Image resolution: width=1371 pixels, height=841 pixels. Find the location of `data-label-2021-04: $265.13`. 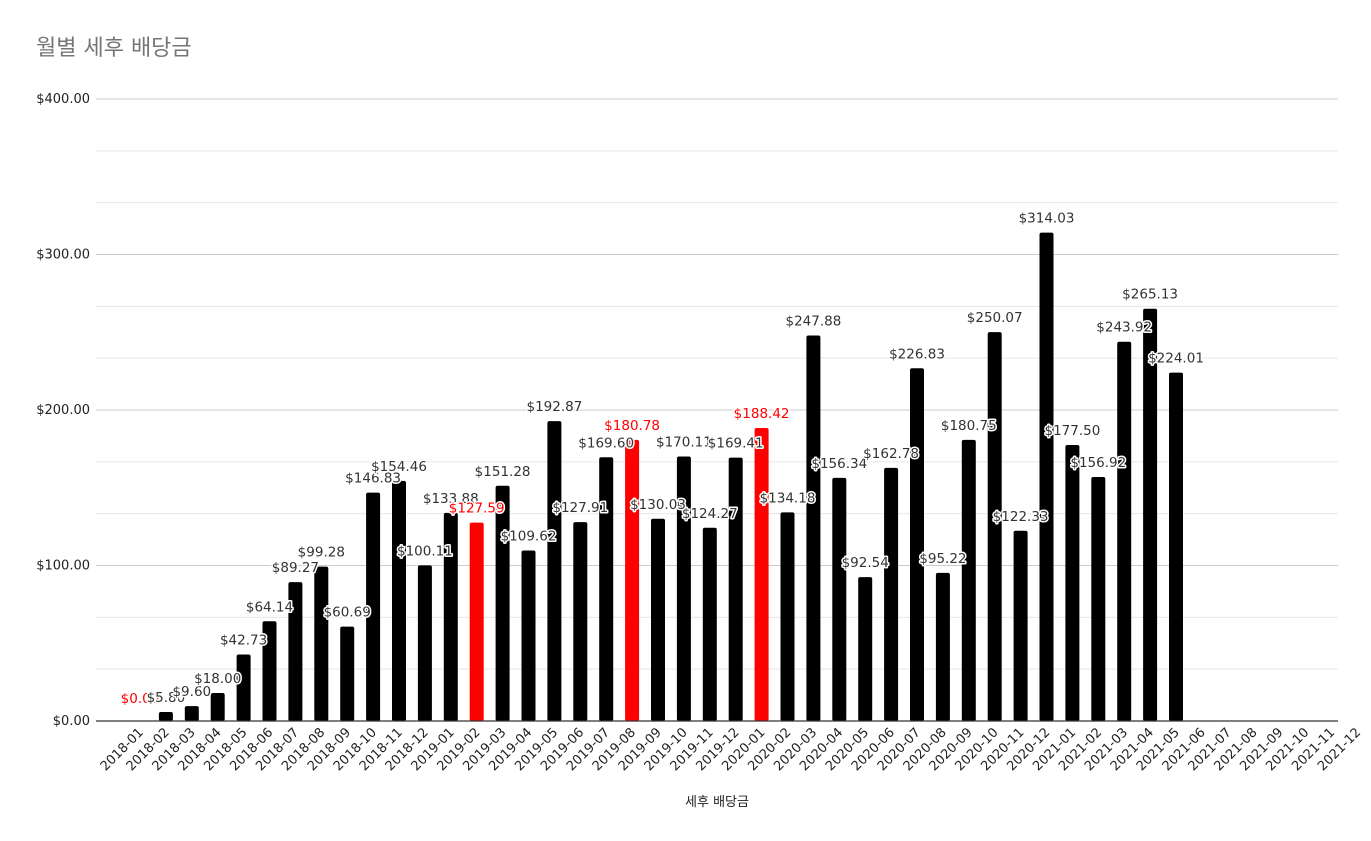

data-label-2021-04: $265.13 is located at coordinates (1150, 295).